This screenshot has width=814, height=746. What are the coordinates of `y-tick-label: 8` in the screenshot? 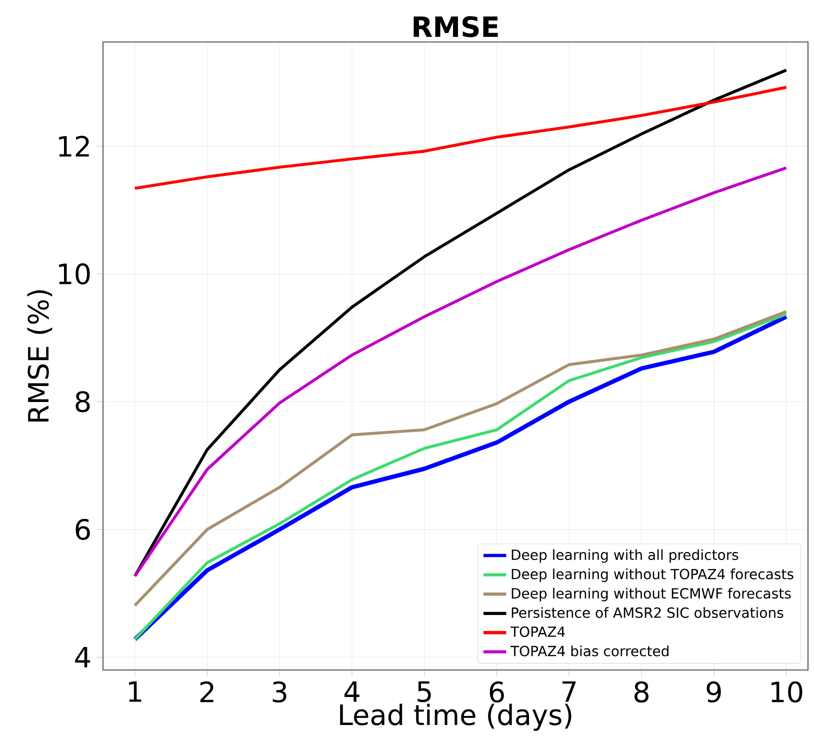 It's located at (83, 401).